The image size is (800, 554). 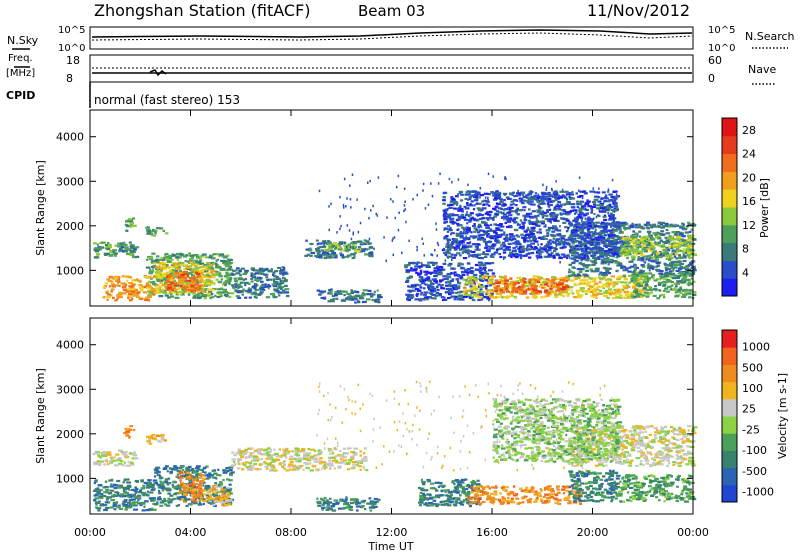 What do you see at coordinates (391, 38) in the screenshot?
I see `noise-panel-frame` at bounding box center [391, 38].